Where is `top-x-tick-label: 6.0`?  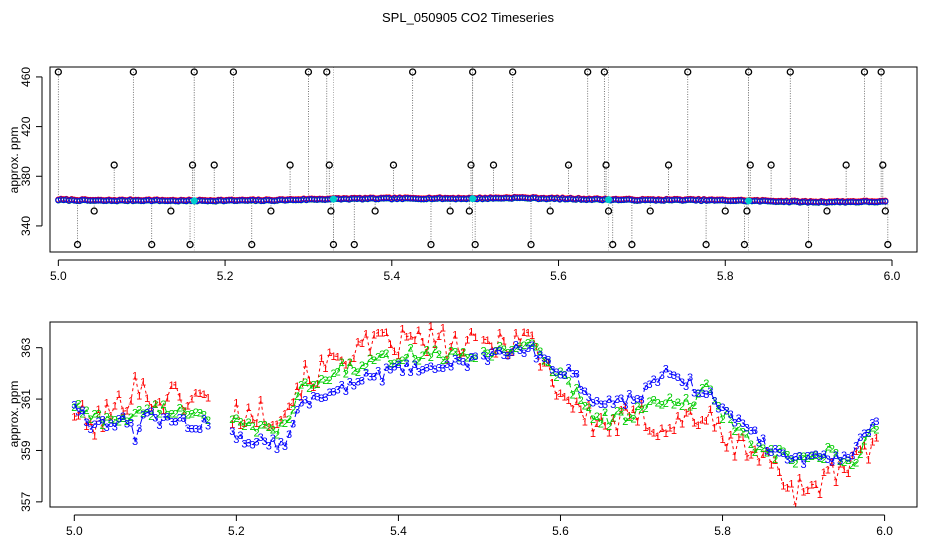
top-x-tick-label: 6.0 is located at coordinates (892, 276).